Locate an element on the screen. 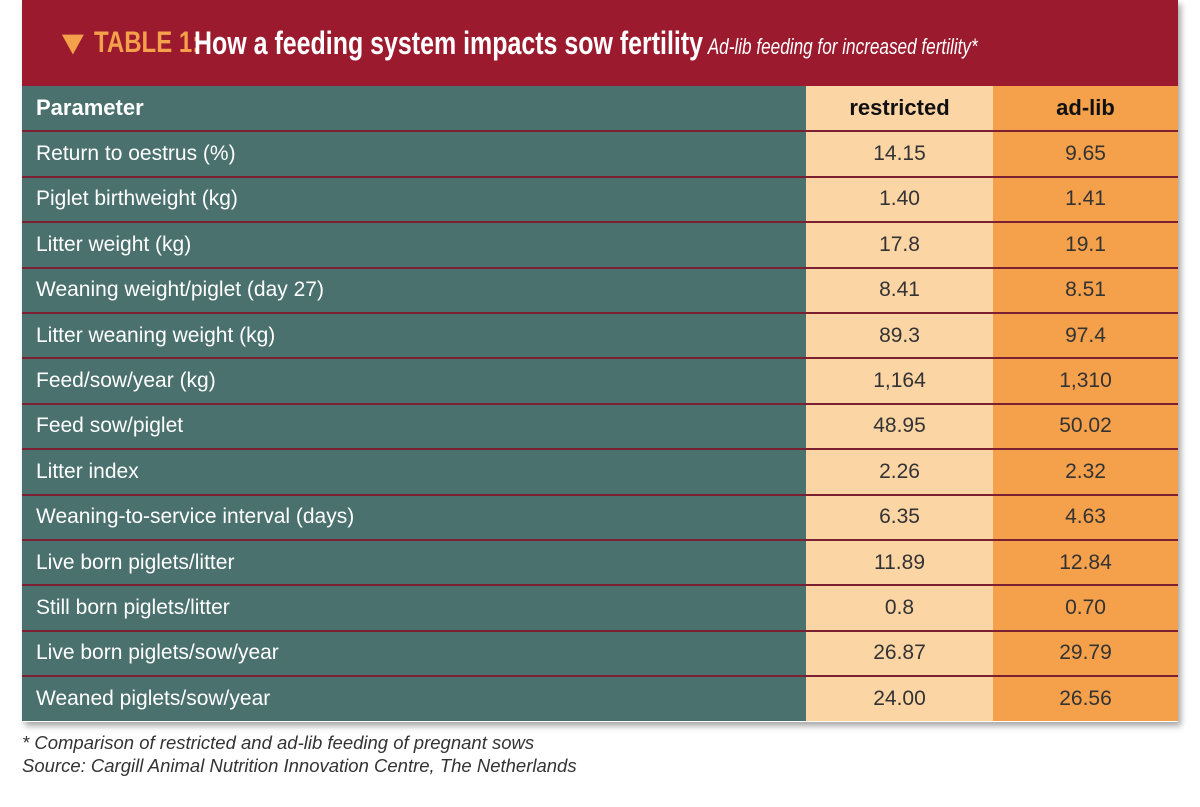 The height and width of the screenshot is (807, 1200). table-row: Live born piglets/litter 11.89 12.84 is located at coordinates (600, 563).